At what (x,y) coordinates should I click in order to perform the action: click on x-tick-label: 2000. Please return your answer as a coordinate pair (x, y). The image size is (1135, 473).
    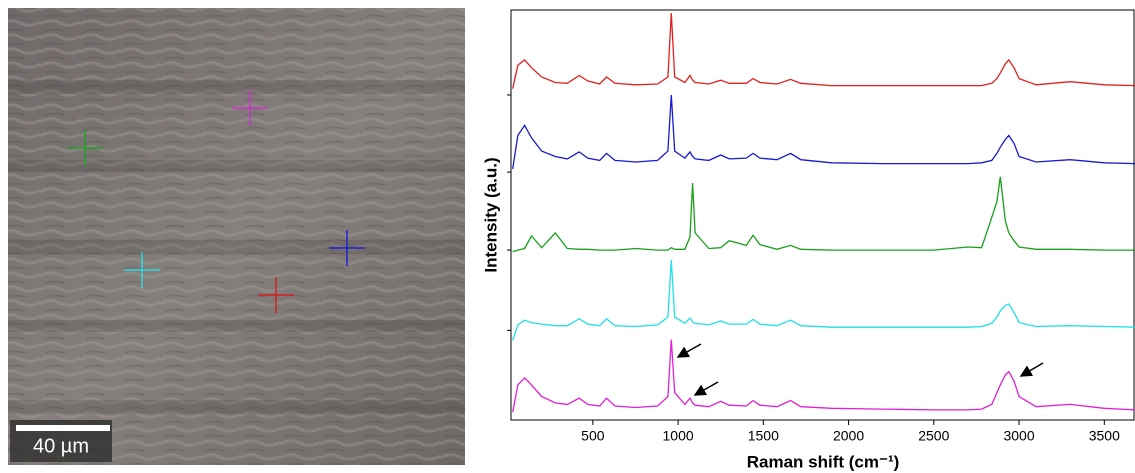
    Looking at the image, I should click on (848, 436).